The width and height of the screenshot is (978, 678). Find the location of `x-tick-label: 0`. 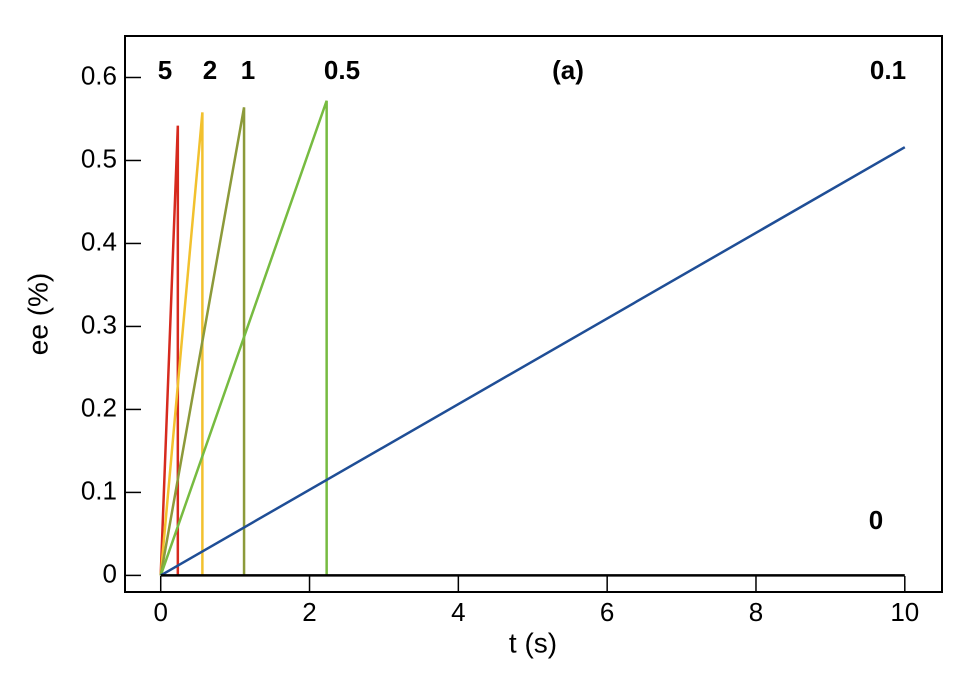

x-tick-label: 0 is located at coordinates (160, 612).